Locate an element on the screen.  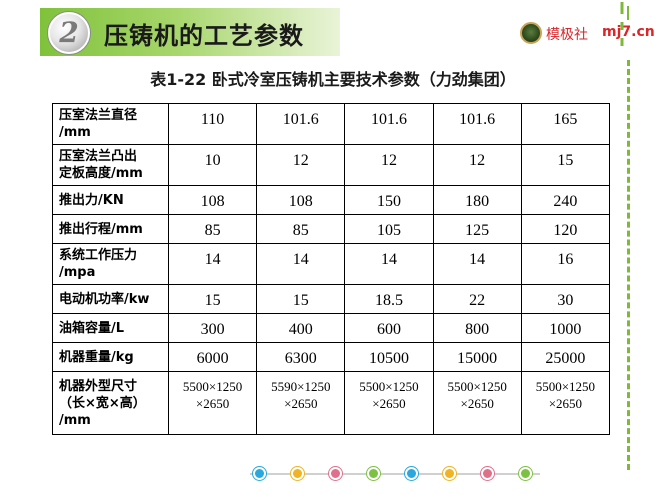
table-cell: 180 is located at coordinates (477, 200).